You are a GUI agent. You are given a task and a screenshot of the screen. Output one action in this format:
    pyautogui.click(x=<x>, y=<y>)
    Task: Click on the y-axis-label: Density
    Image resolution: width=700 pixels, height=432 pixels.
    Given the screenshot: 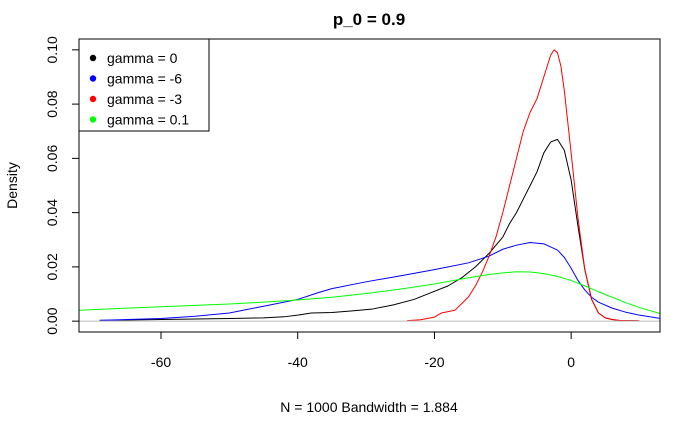 What is the action you would take?
    pyautogui.click(x=12, y=185)
    